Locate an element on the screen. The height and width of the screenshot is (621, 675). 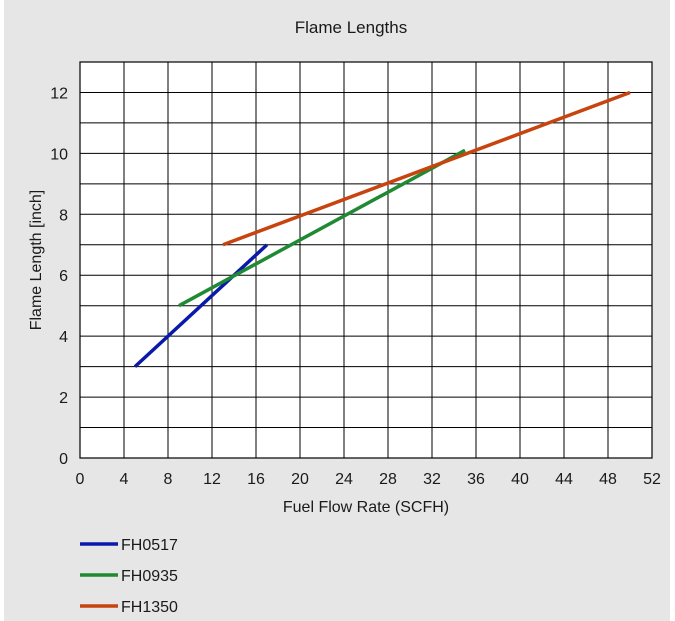
y-tick-label: 2 is located at coordinates (63, 398).